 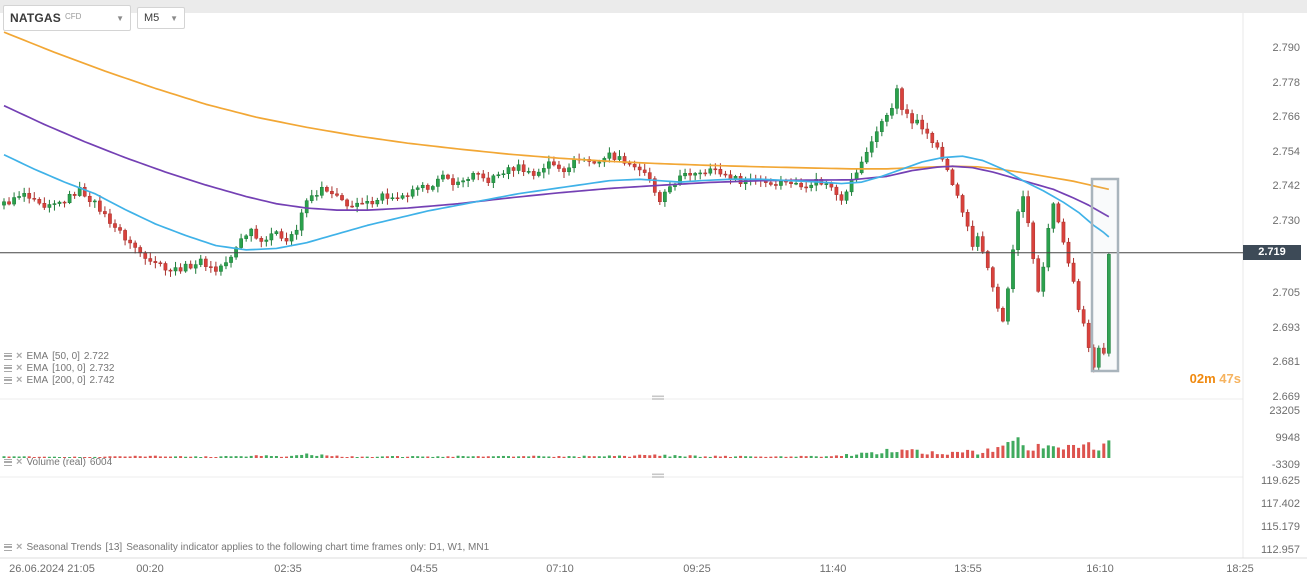 I want to click on current-price-badge: 2.719, so click(x=1272, y=253).